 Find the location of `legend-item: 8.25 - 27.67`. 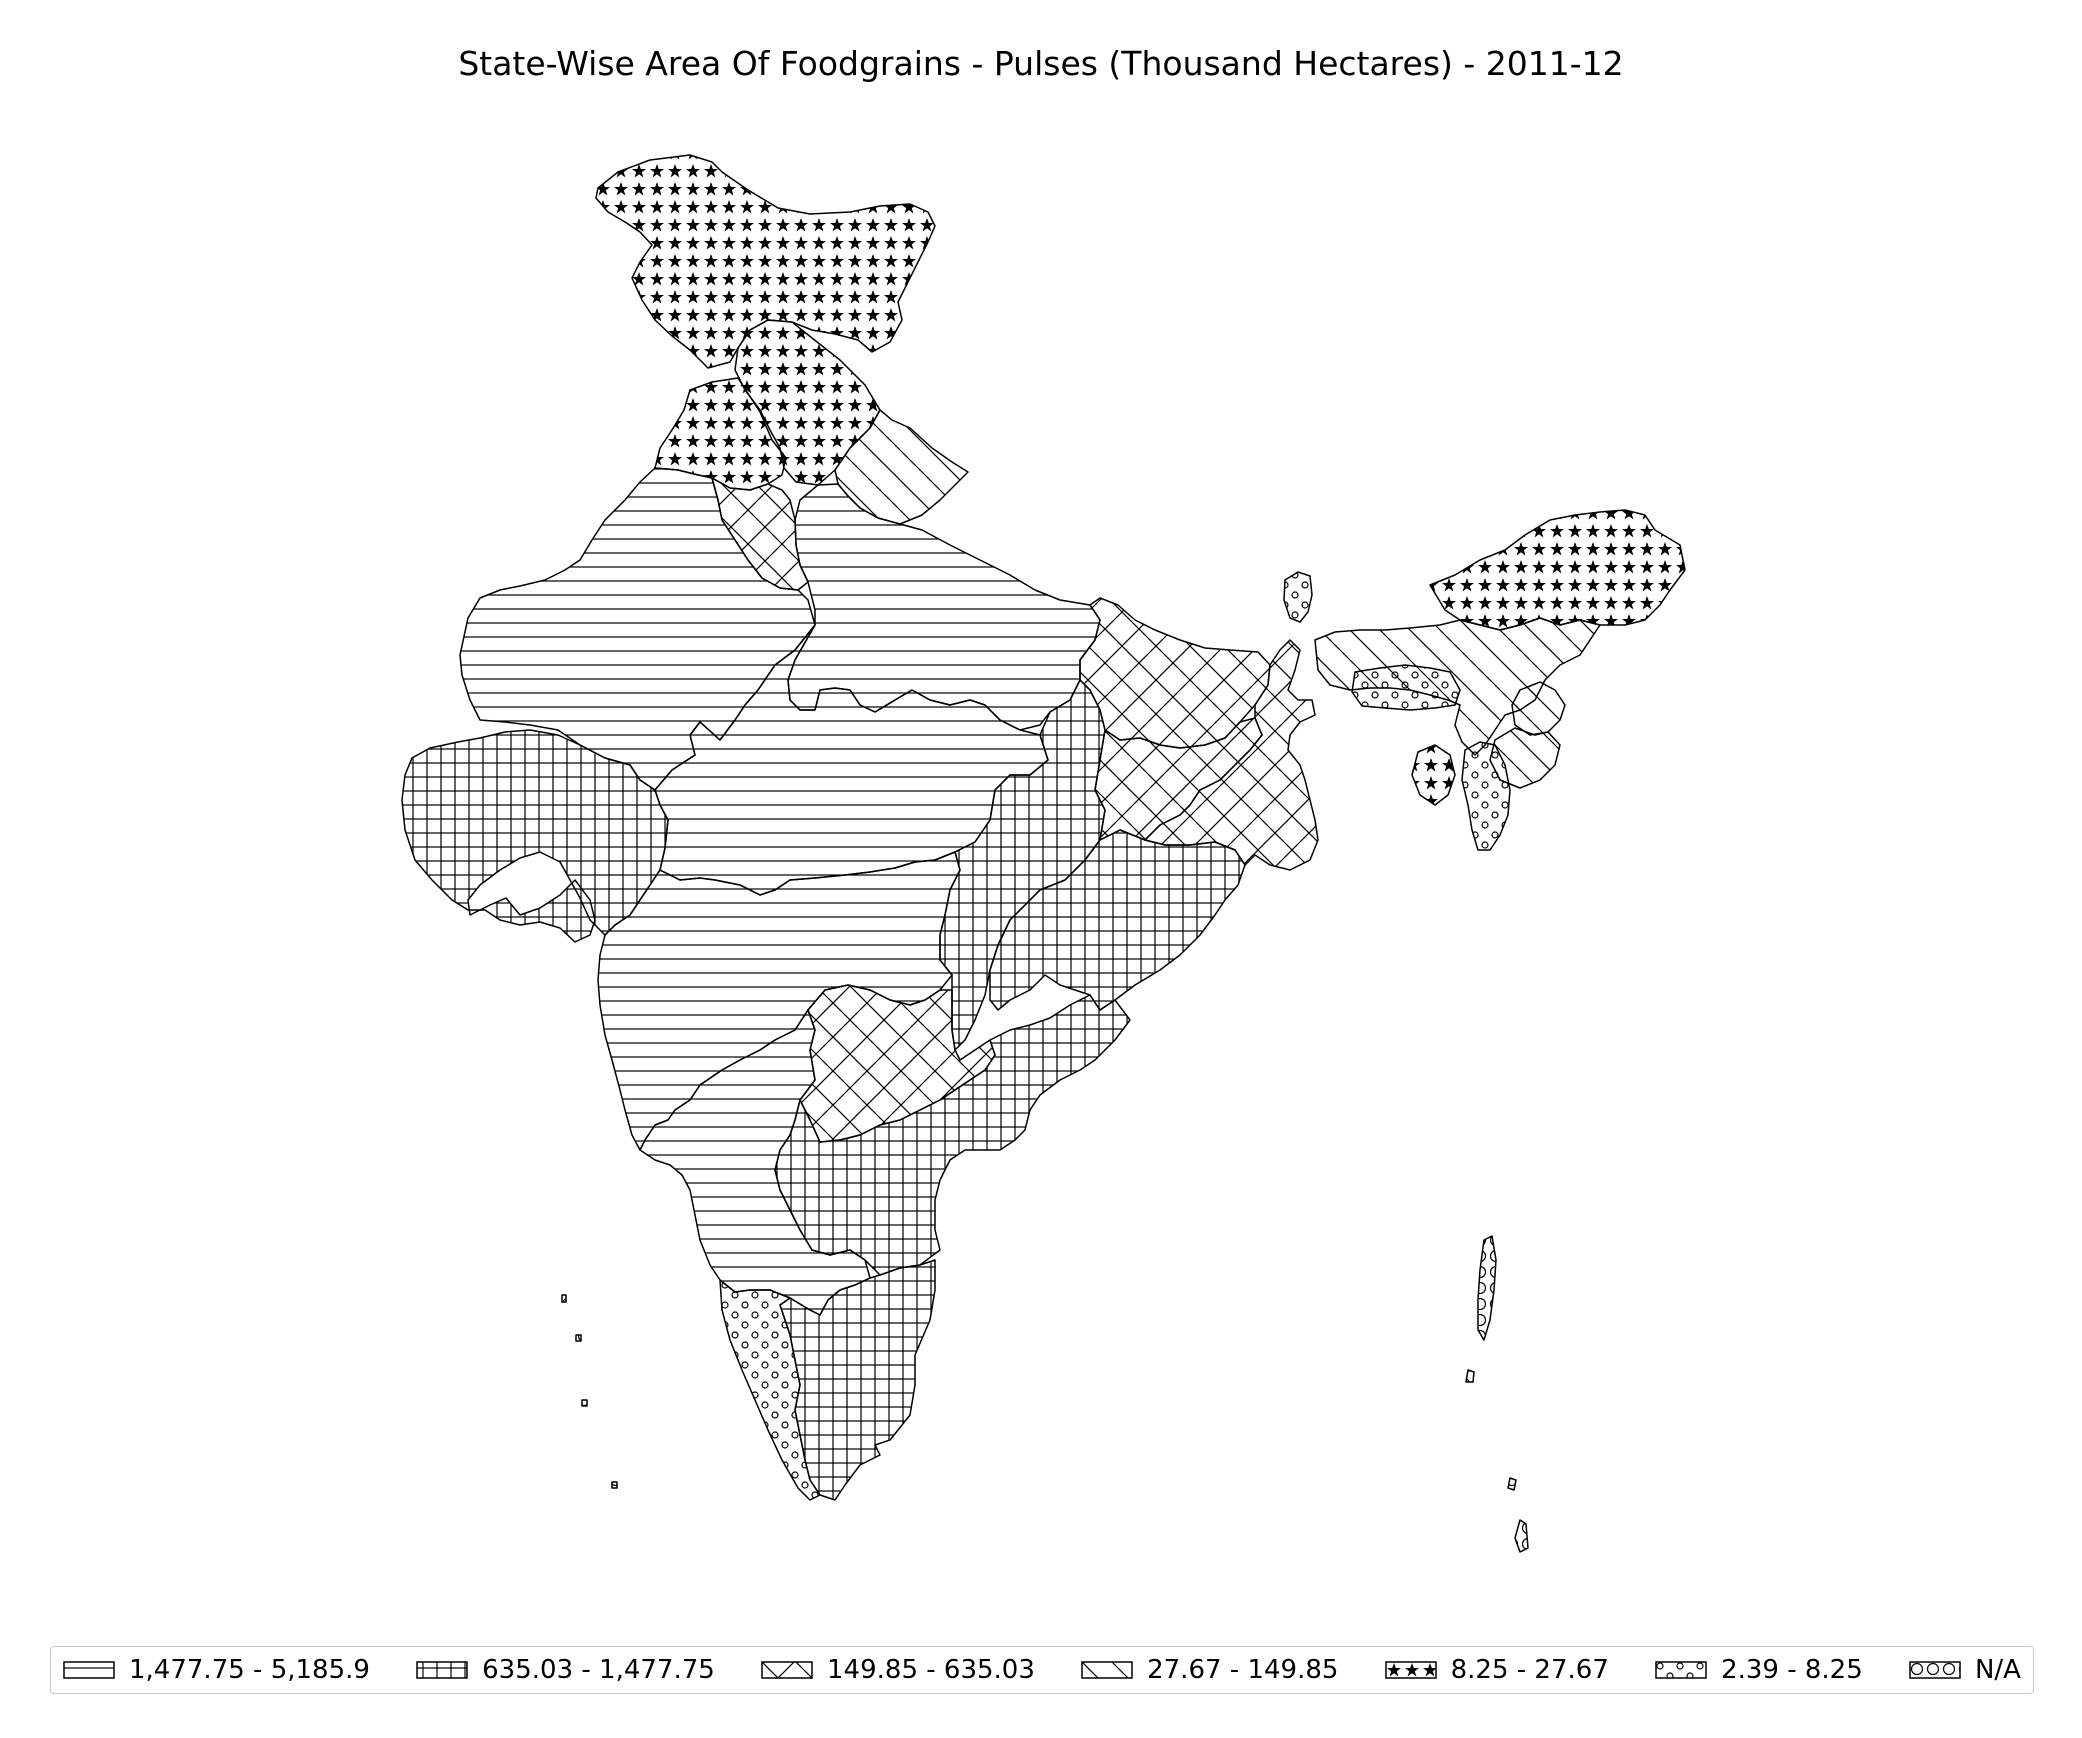

legend-item: 8.25 - 27.67 is located at coordinates (1496, 1670).